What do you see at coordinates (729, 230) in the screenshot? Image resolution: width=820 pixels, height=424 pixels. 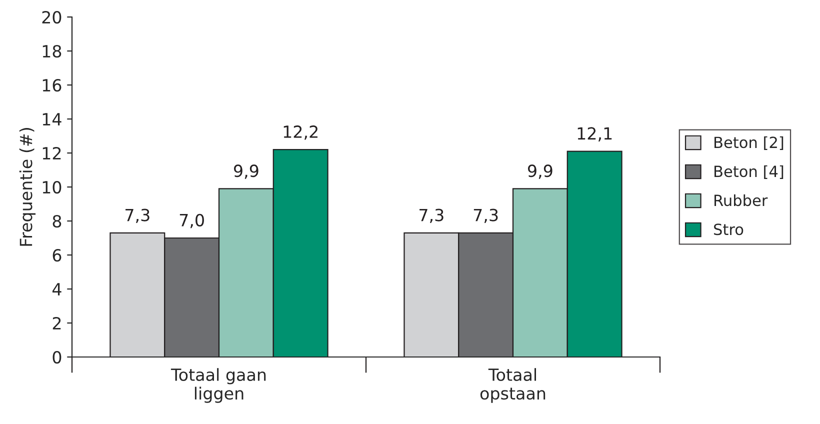 I see `legend-label: Stro` at bounding box center [729, 230].